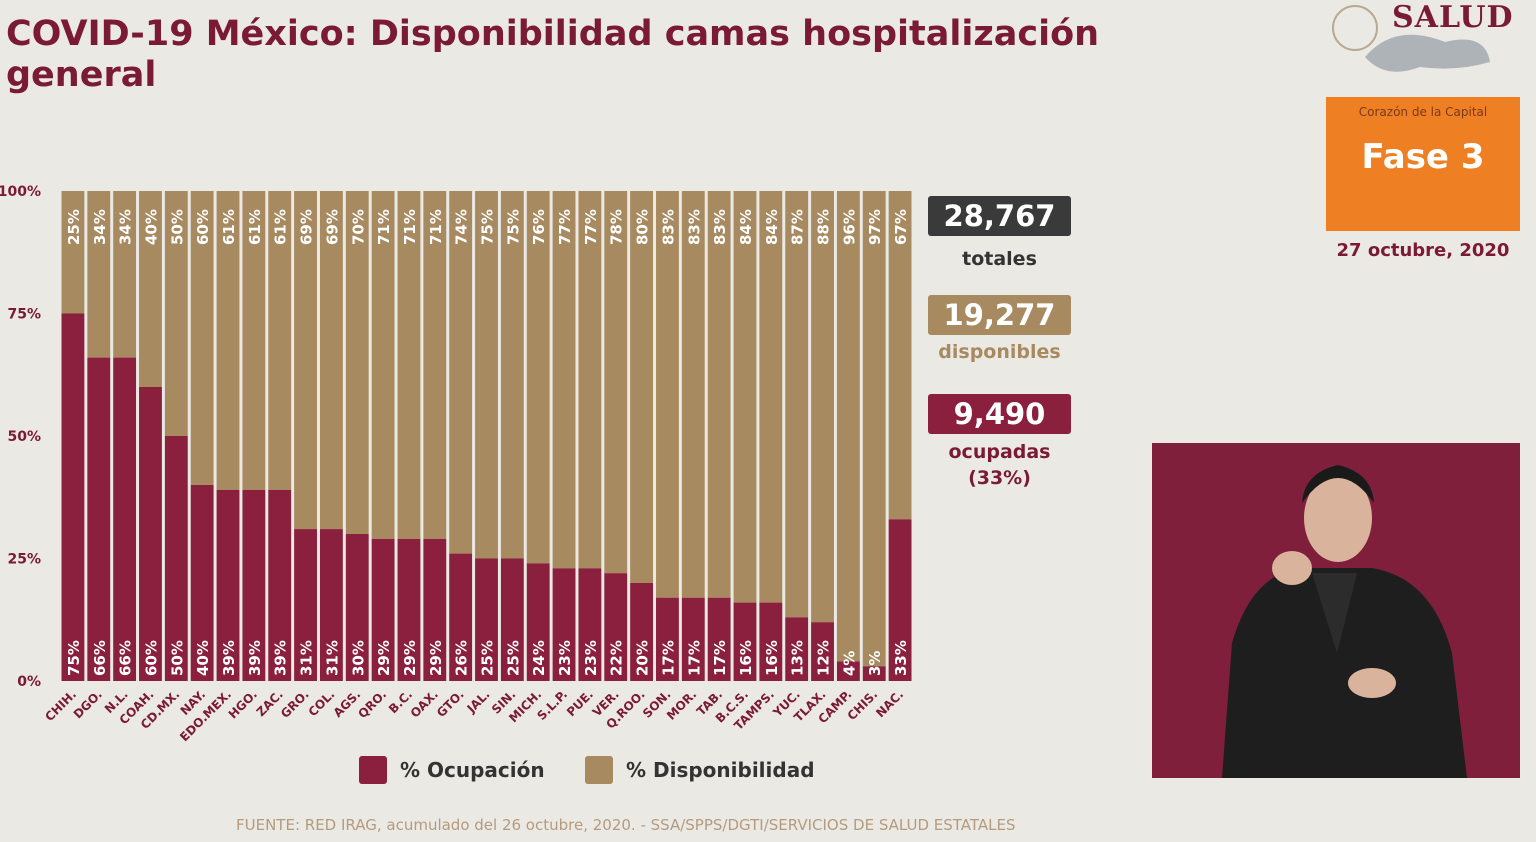 This screenshot has width=1536, height=842. What do you see at coordinates (450, 703) in the screenshot?
I see `x-tick-label: GTO.` at bounding box center [450, 703].